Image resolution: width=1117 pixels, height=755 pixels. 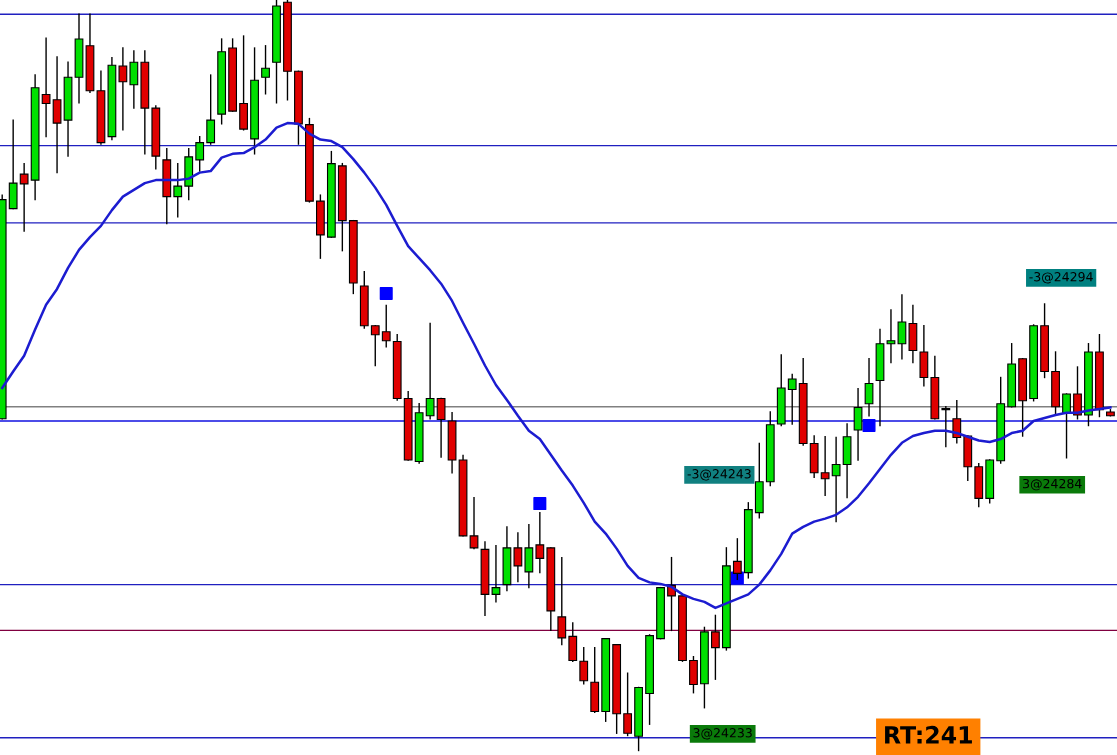 I want to click on annotation: -3@24294, so click(x=1061, y=278).